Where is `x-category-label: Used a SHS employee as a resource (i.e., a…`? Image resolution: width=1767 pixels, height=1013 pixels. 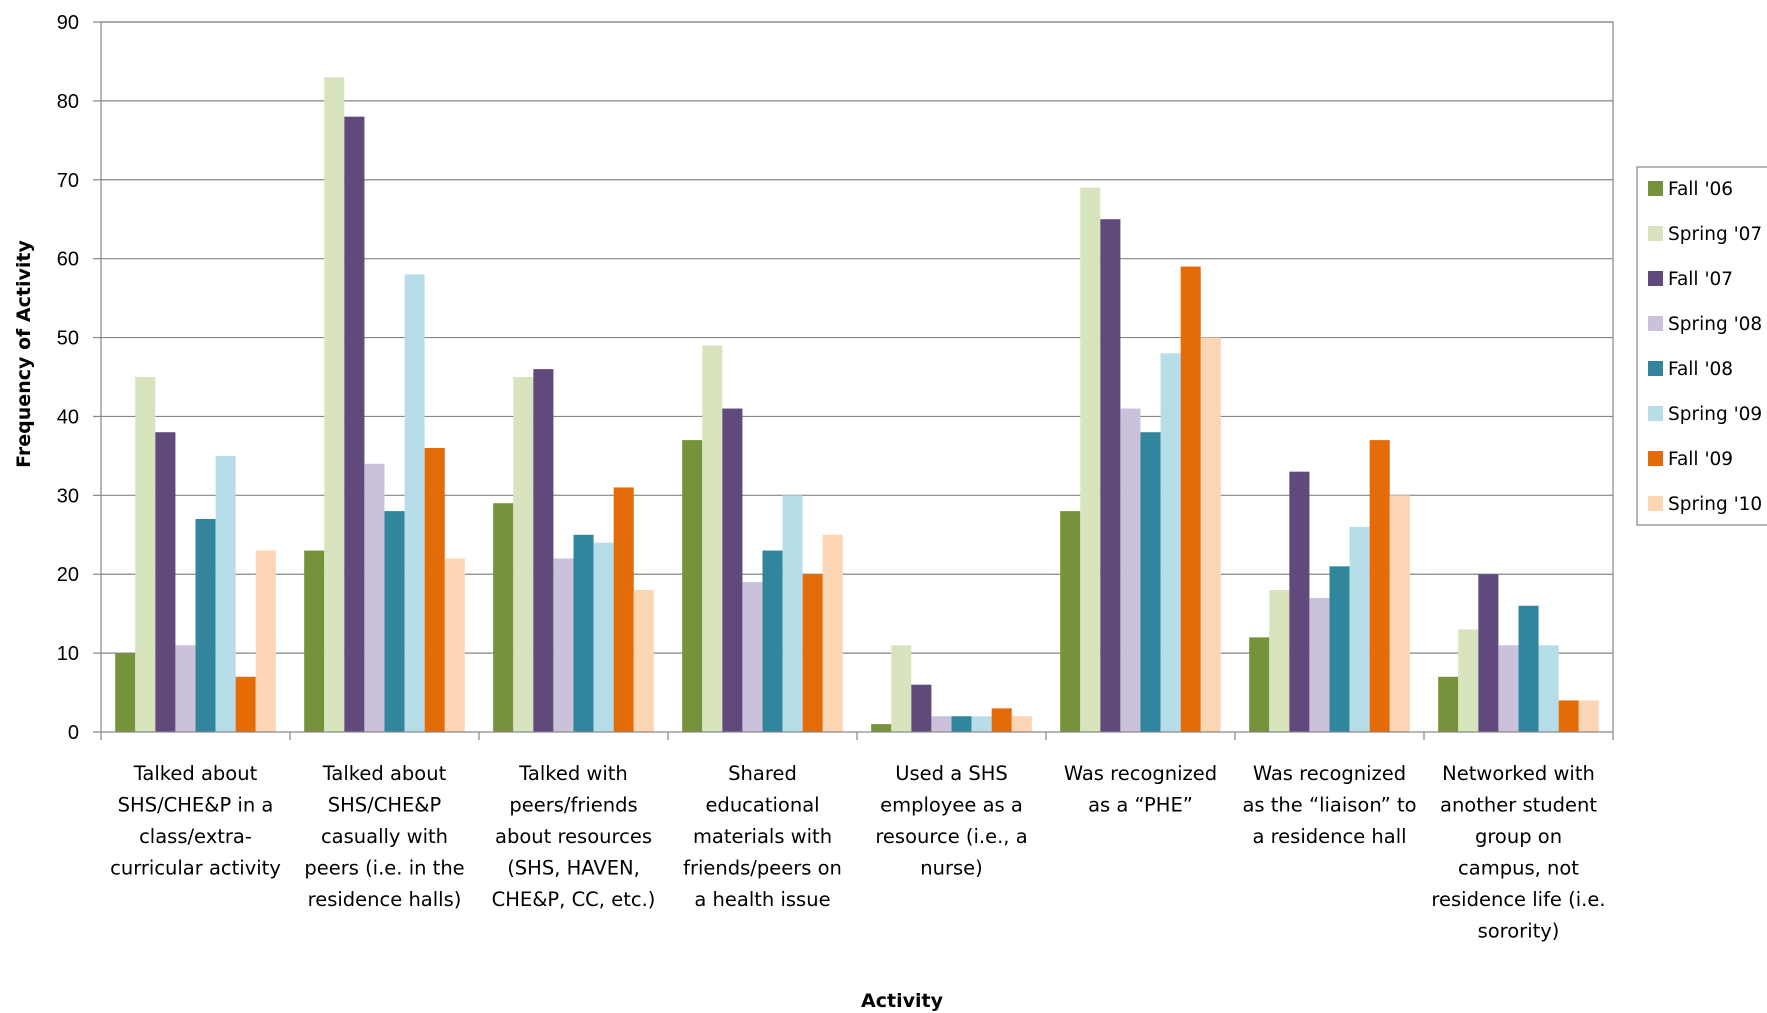 x-category-label: Used a SHS employee as a resource (i.e., a… is located at coordinates (951, 821).